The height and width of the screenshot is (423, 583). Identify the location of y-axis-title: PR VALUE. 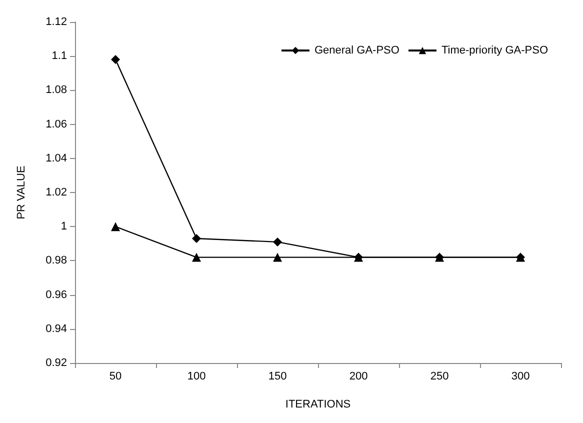
(22, 193).